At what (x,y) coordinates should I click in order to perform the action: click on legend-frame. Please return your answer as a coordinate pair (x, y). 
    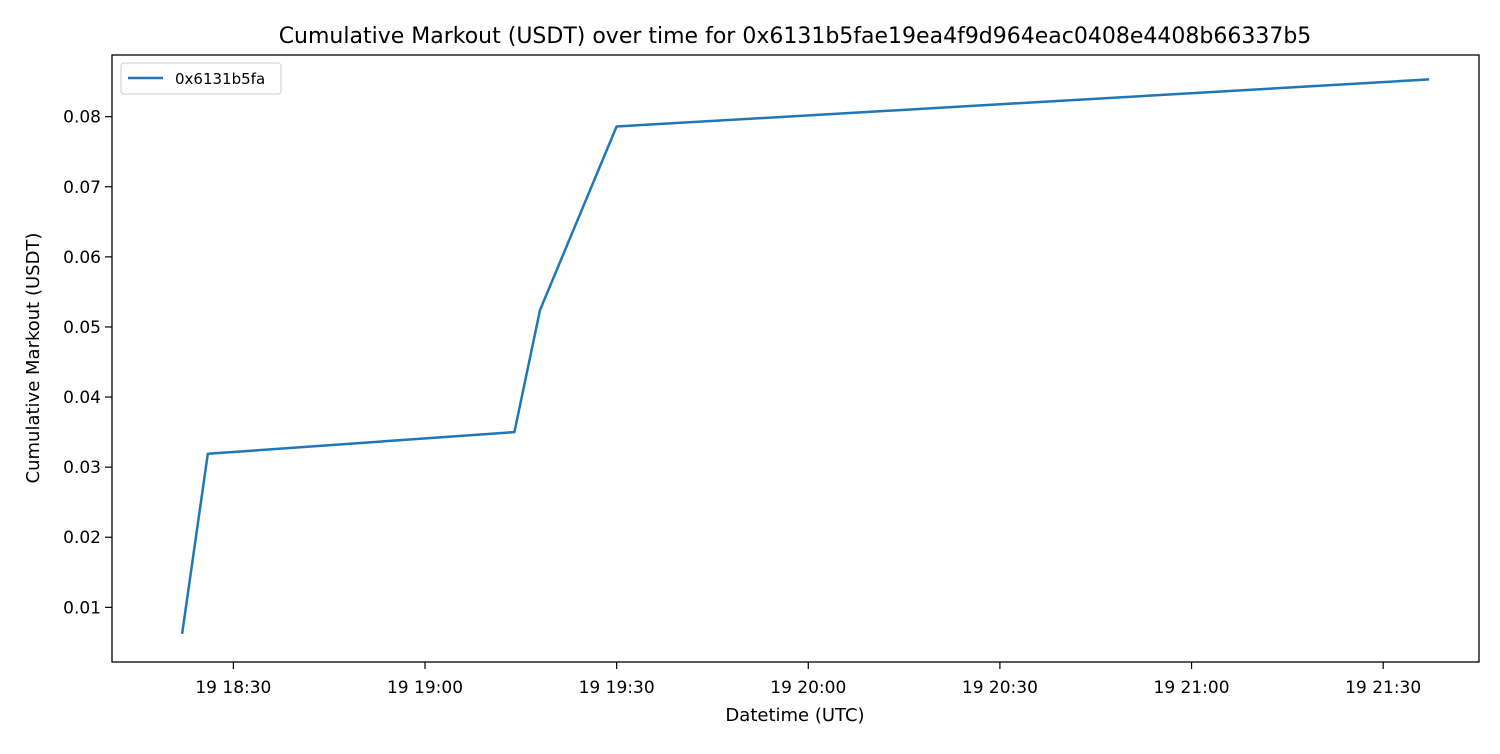
    Looking at the image, I should click on (201, 78).